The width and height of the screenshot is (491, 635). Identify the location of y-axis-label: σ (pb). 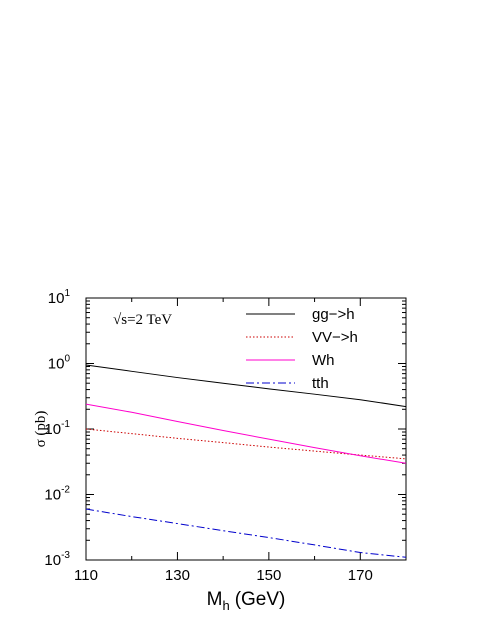
(41, 429).